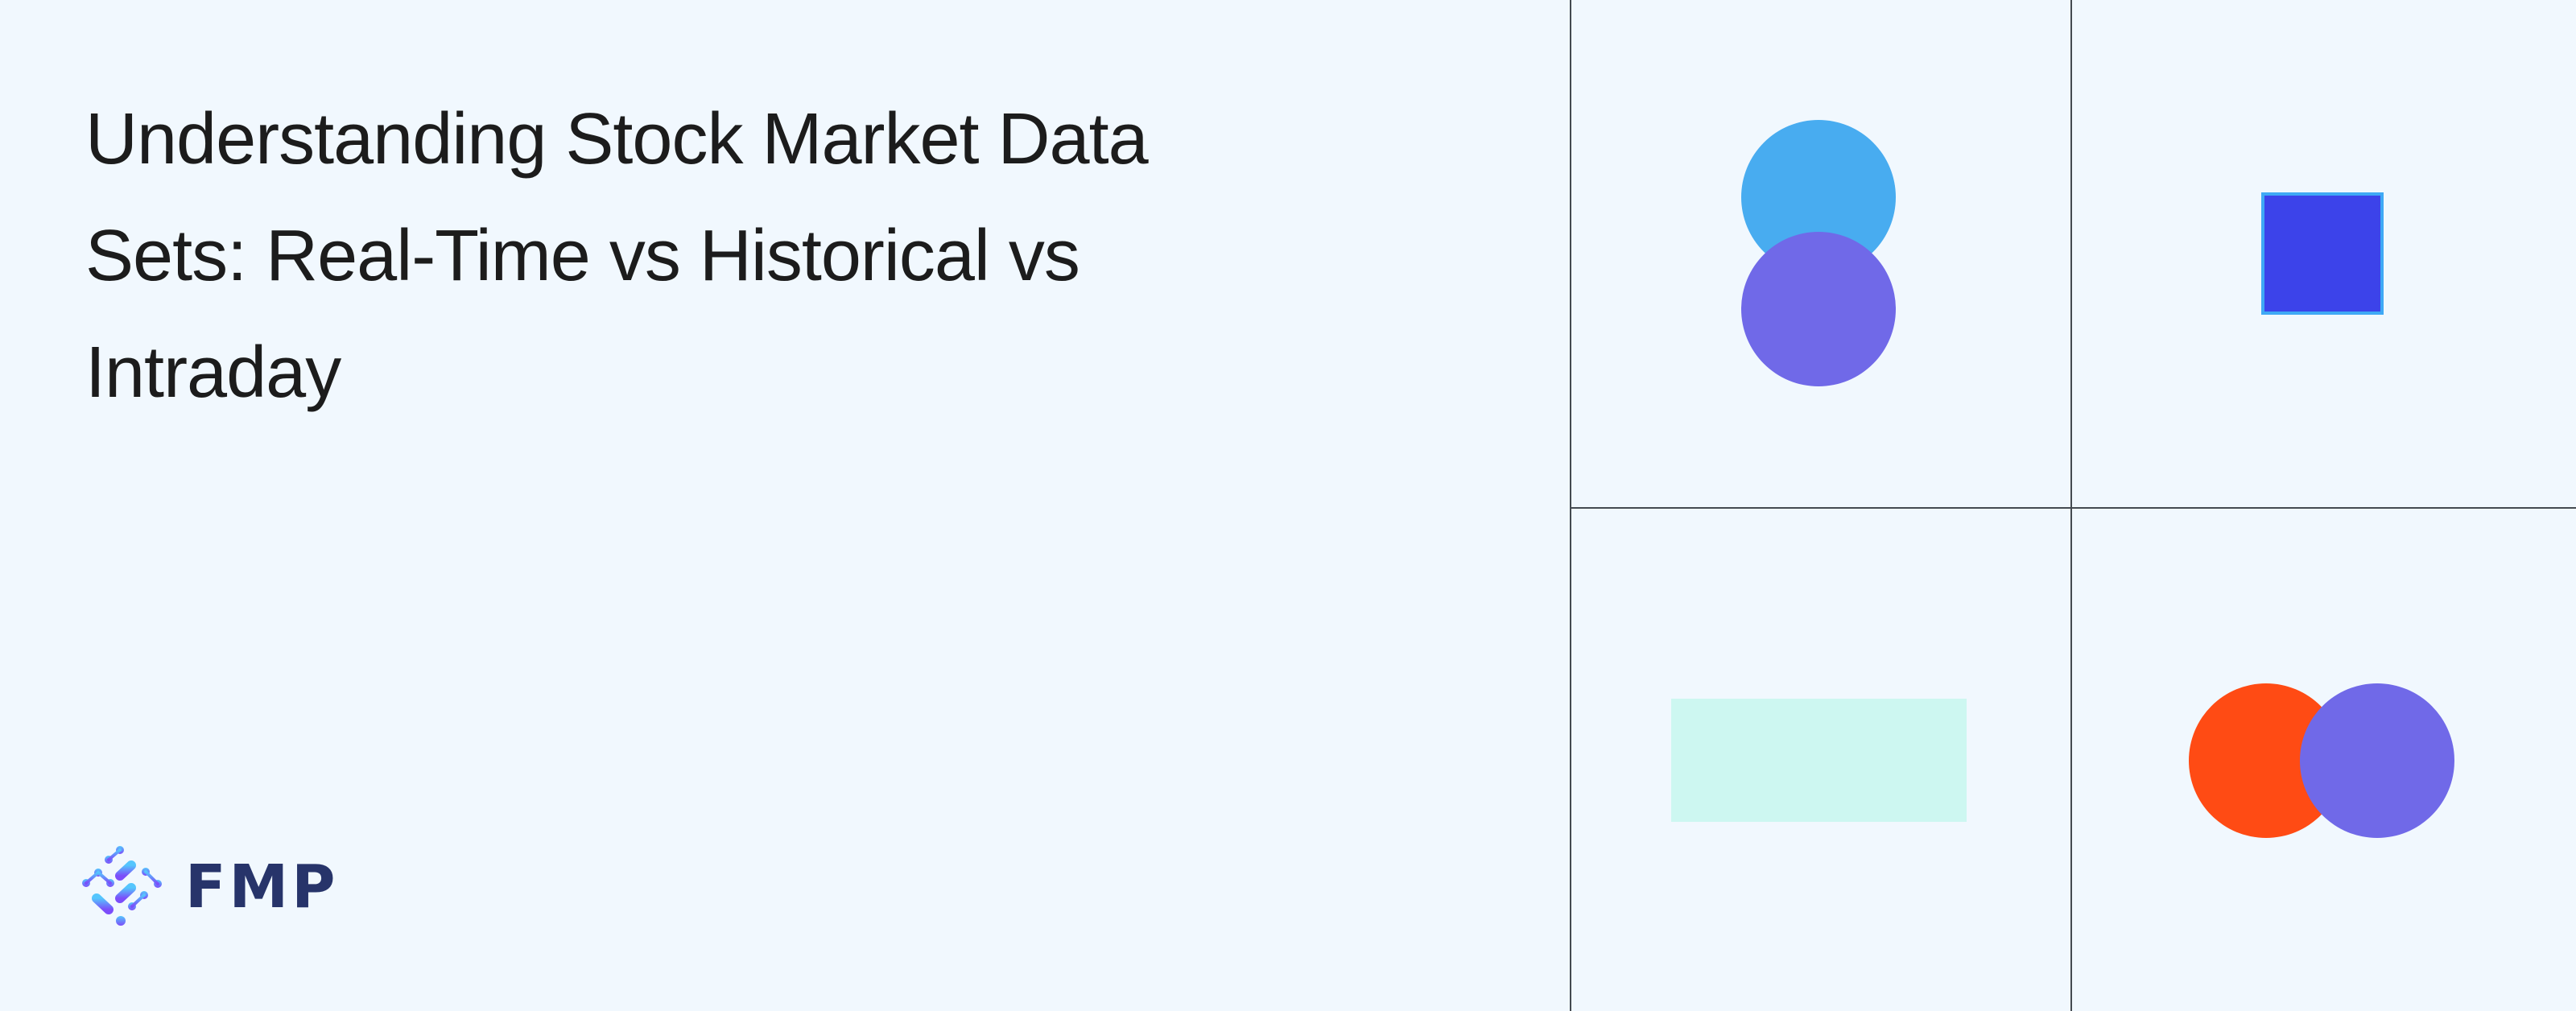  What do you see at coordinates (1818, 309) in the screenshot?
I see `purple-circle-top` at bounding box center [1818, 309].